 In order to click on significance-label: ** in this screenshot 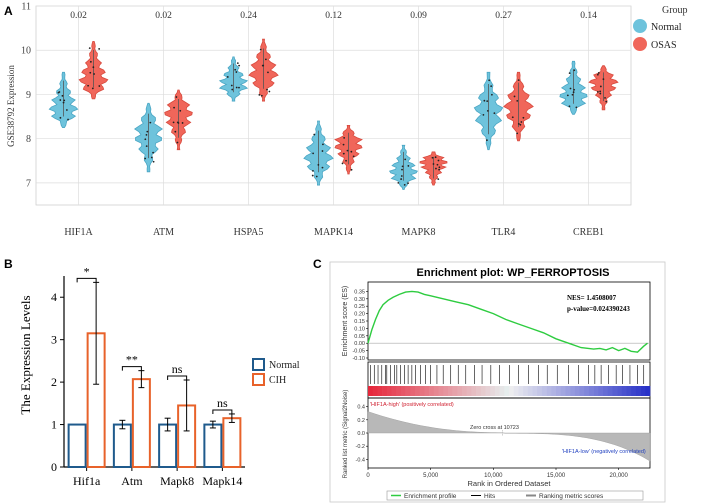, I will do `click(132, 360)`.